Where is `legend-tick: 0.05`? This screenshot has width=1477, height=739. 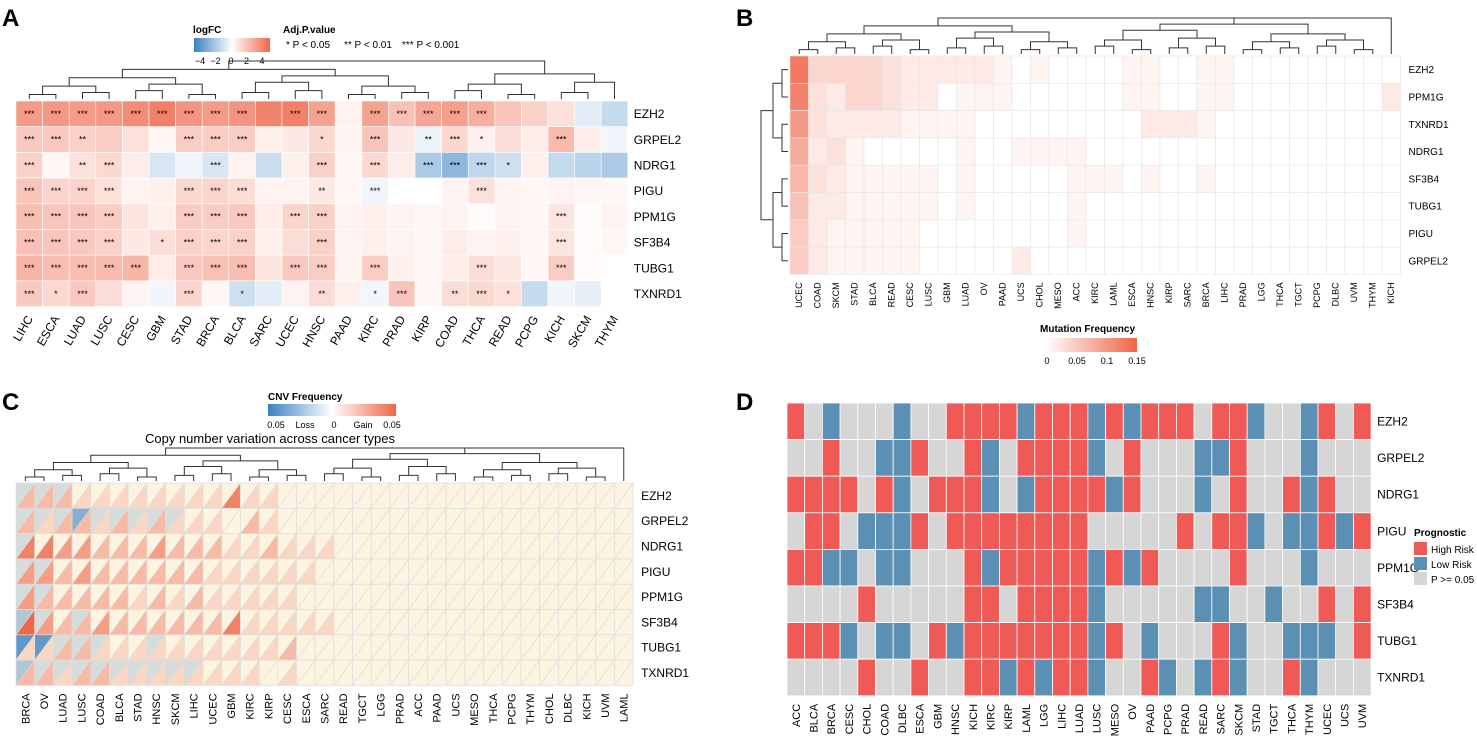
legend-tick: 0.05 is located at coordinates (1077, 361).